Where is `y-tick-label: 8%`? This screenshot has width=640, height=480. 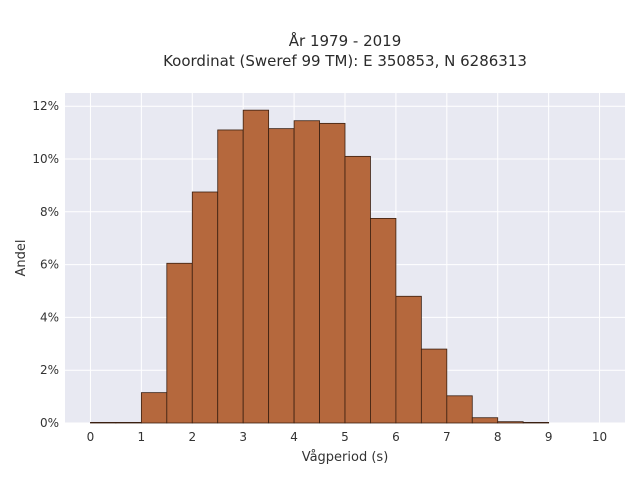 y-tick-label: 8% is located at coordinates (49, 212).